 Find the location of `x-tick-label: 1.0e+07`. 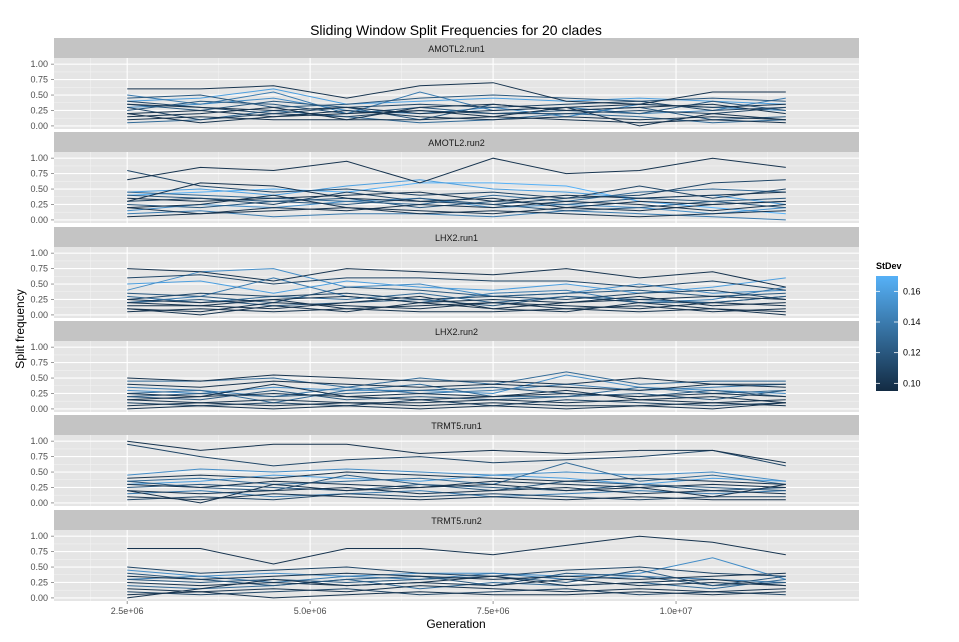

x-tick-label: 1.0e+07 is located at coordinates (676, 611).